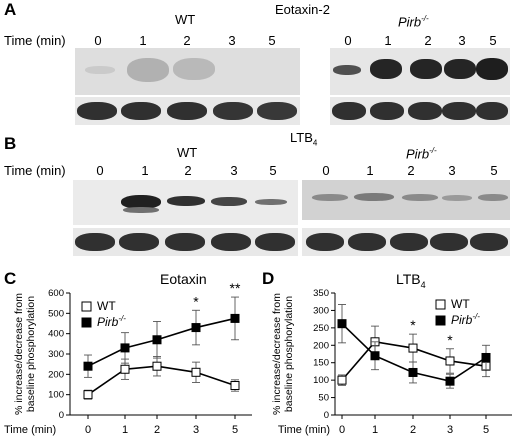 This screenshot has width=520, height=440. What do you see at coordinates (440, 304) in the screenshot?
I see `legend-marker-wt` at bounding box center [440, 304].